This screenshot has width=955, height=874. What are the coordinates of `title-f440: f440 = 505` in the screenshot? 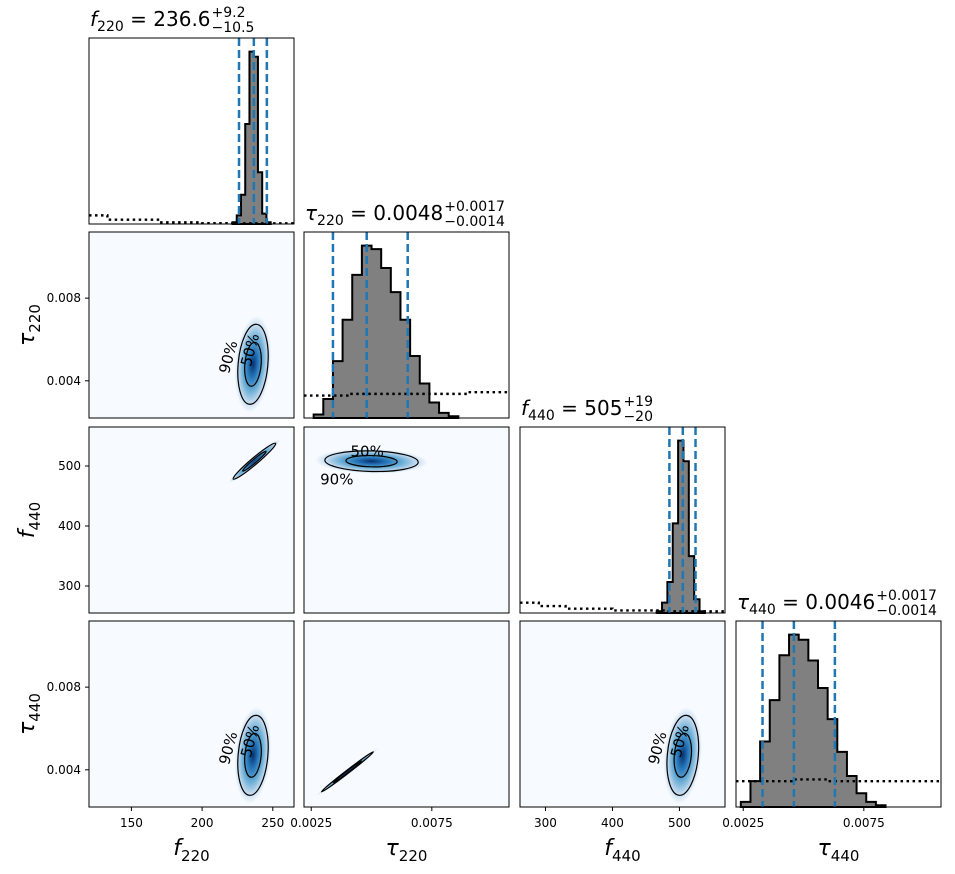 It's located at (571, 410).